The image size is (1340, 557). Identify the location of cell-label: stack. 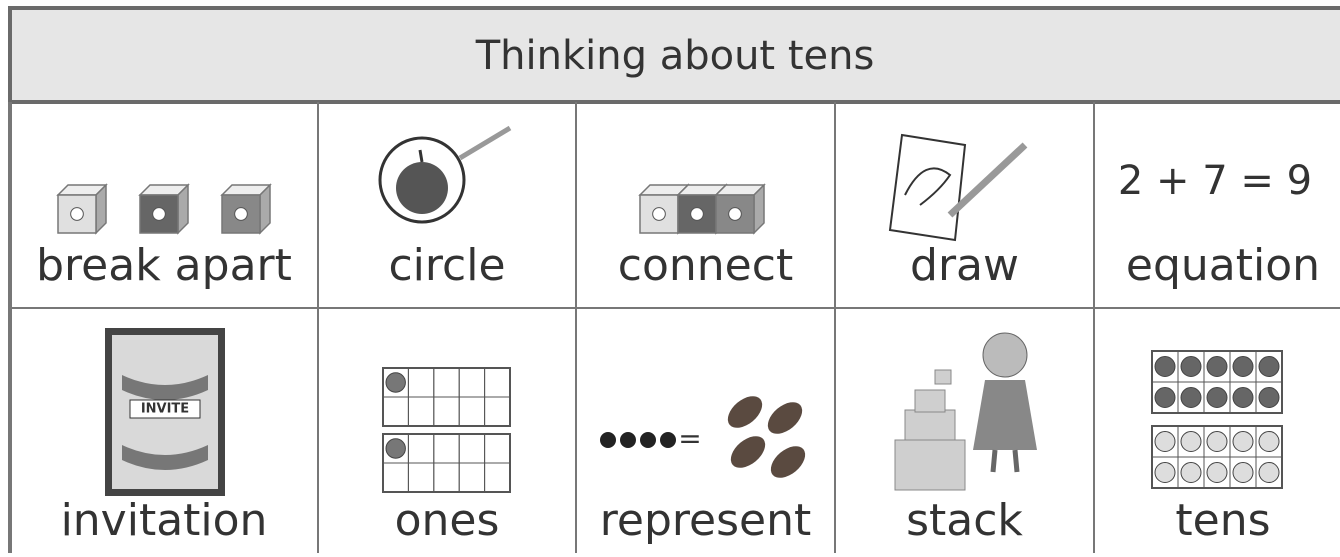
(964, 520).